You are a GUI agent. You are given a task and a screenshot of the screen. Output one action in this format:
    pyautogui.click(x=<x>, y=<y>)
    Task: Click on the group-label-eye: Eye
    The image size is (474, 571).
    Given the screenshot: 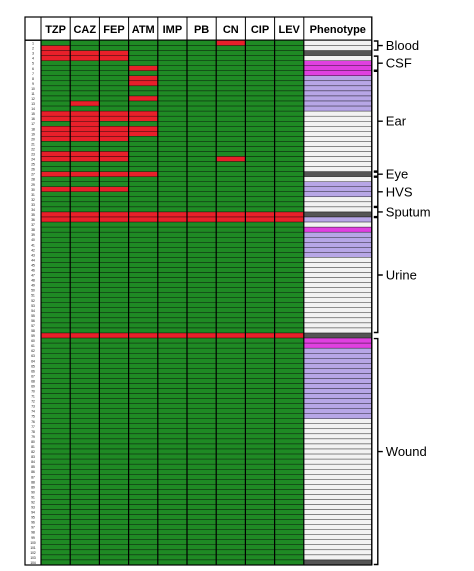 What is the action you would take?
    pyautogui.click(x=397, y=174)
    